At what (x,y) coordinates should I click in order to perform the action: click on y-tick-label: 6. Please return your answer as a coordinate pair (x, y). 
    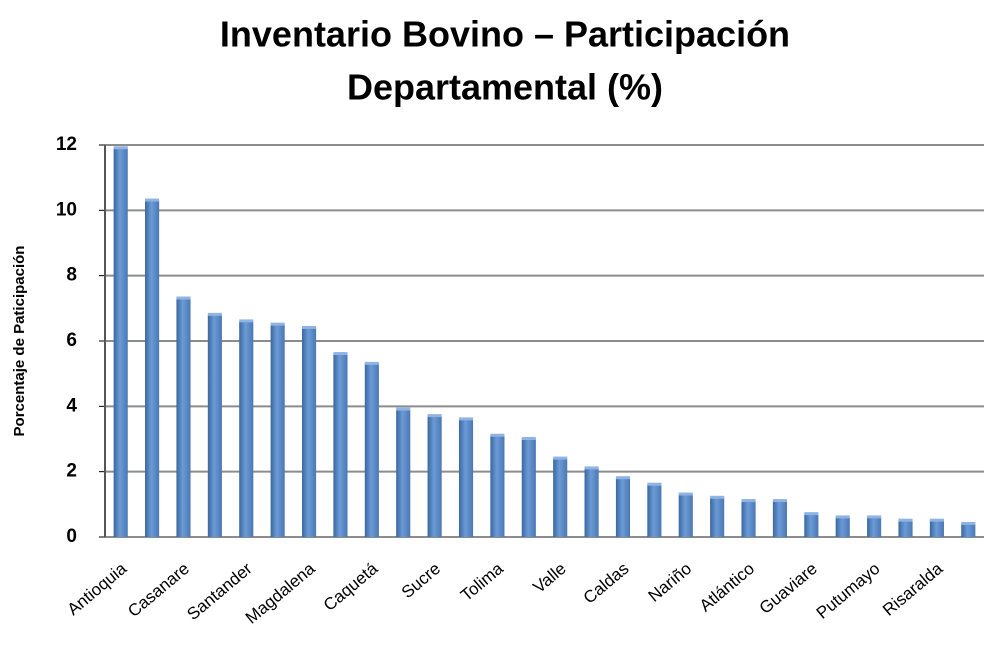
    Looking at the image, I should click on (71, 340).